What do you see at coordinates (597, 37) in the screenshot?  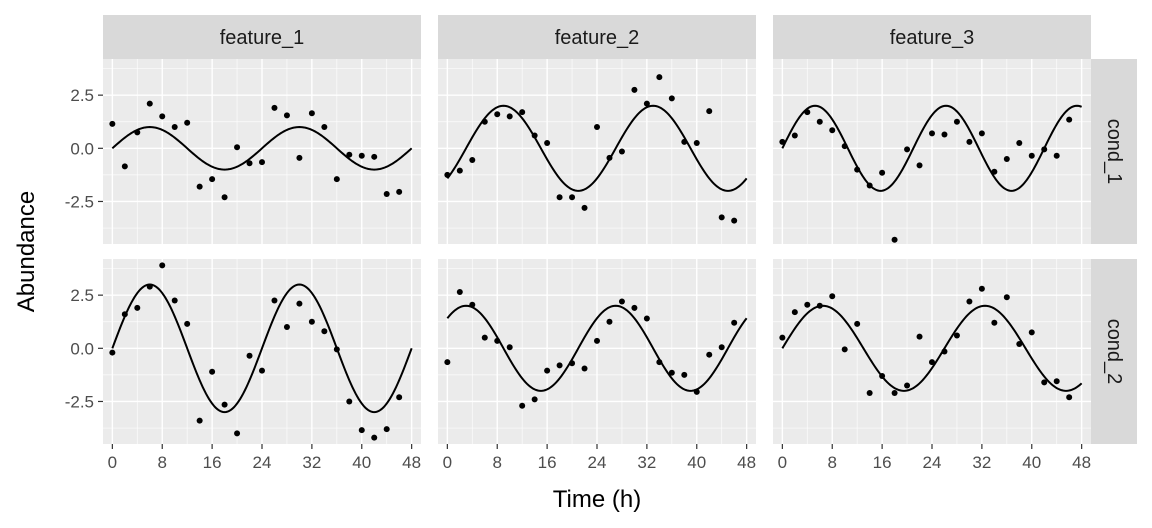 I see `facet-strip-feature-2: feature_2` at bounding box center [597, 37].